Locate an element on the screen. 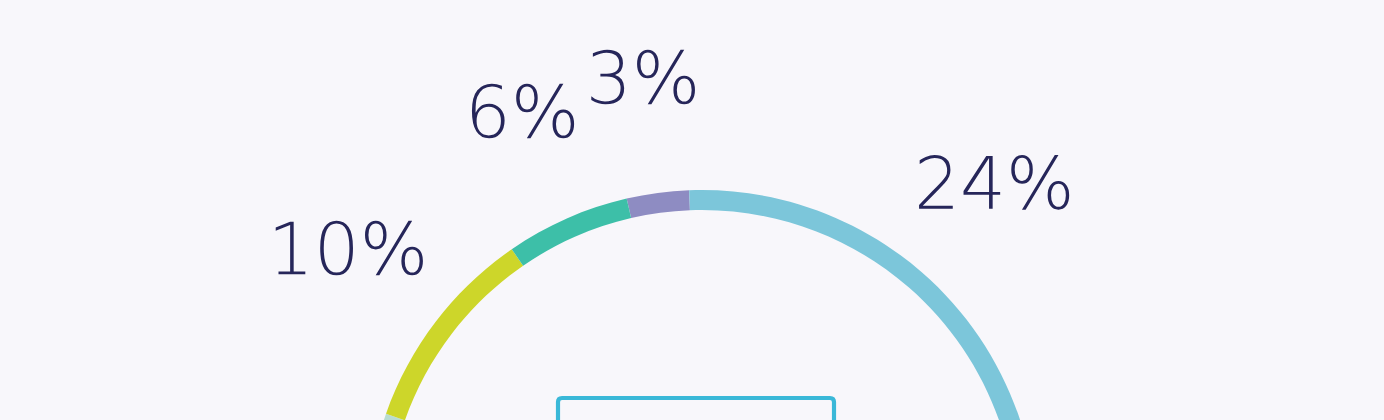 This screenshot has width=1384, height=420. data-label: 6% is located at coordinates (523, 111).